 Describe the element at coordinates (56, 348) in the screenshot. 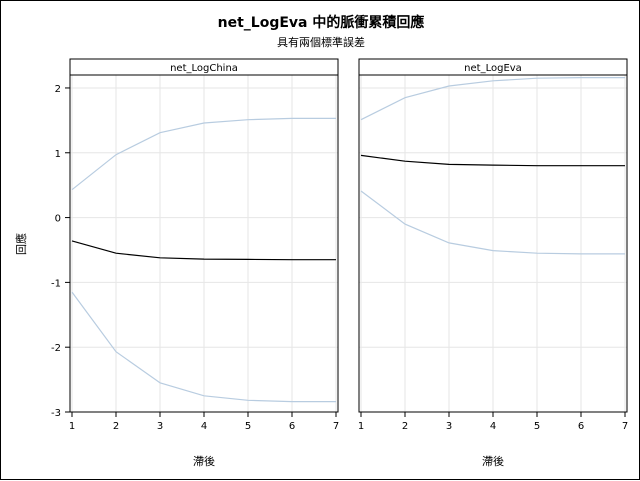

I see `y-tick-label: -2` at that location.